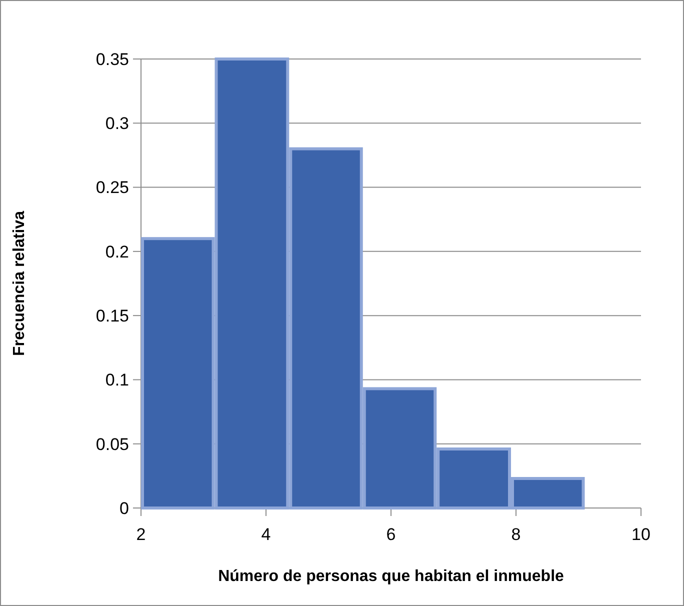 Image resolution: width=684 pixels, height=606 pixels. I want to click on x-tick-label: 8, so click(516, 534).